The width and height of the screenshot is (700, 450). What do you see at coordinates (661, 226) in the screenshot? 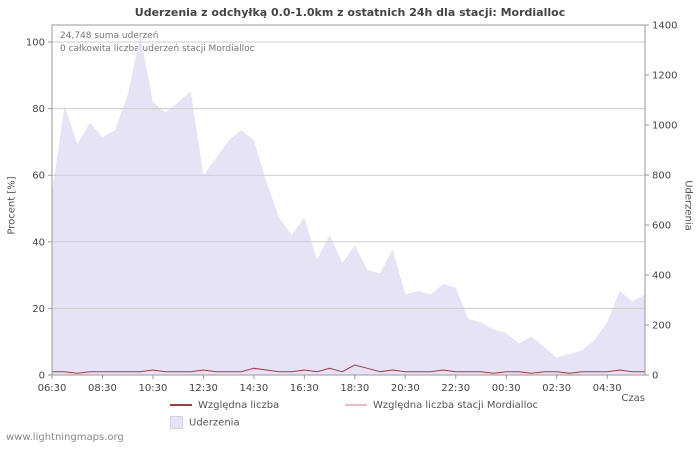
I see `svg-text: 600` at bounding box center [661, 226].